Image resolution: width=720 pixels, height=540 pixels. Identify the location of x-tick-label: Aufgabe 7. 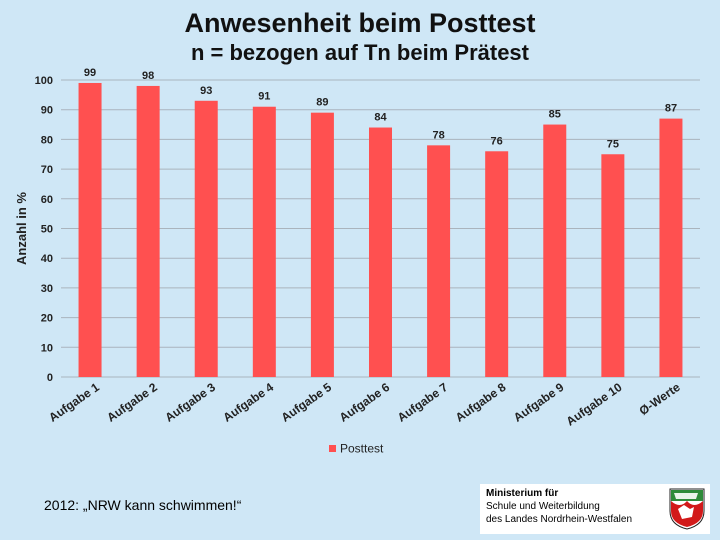
(423, 402).